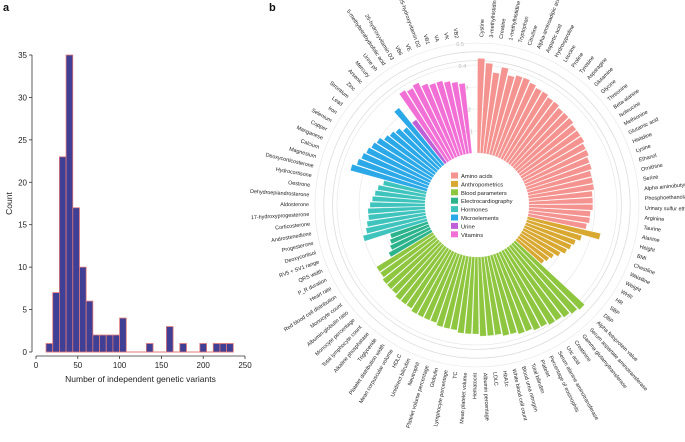 This screenshot has width=685, height=442. What do you see at coordinates (294, 205) in the screenshot?
I see `radial-category-label: Aldosterone` at bounding box center [294, 205].